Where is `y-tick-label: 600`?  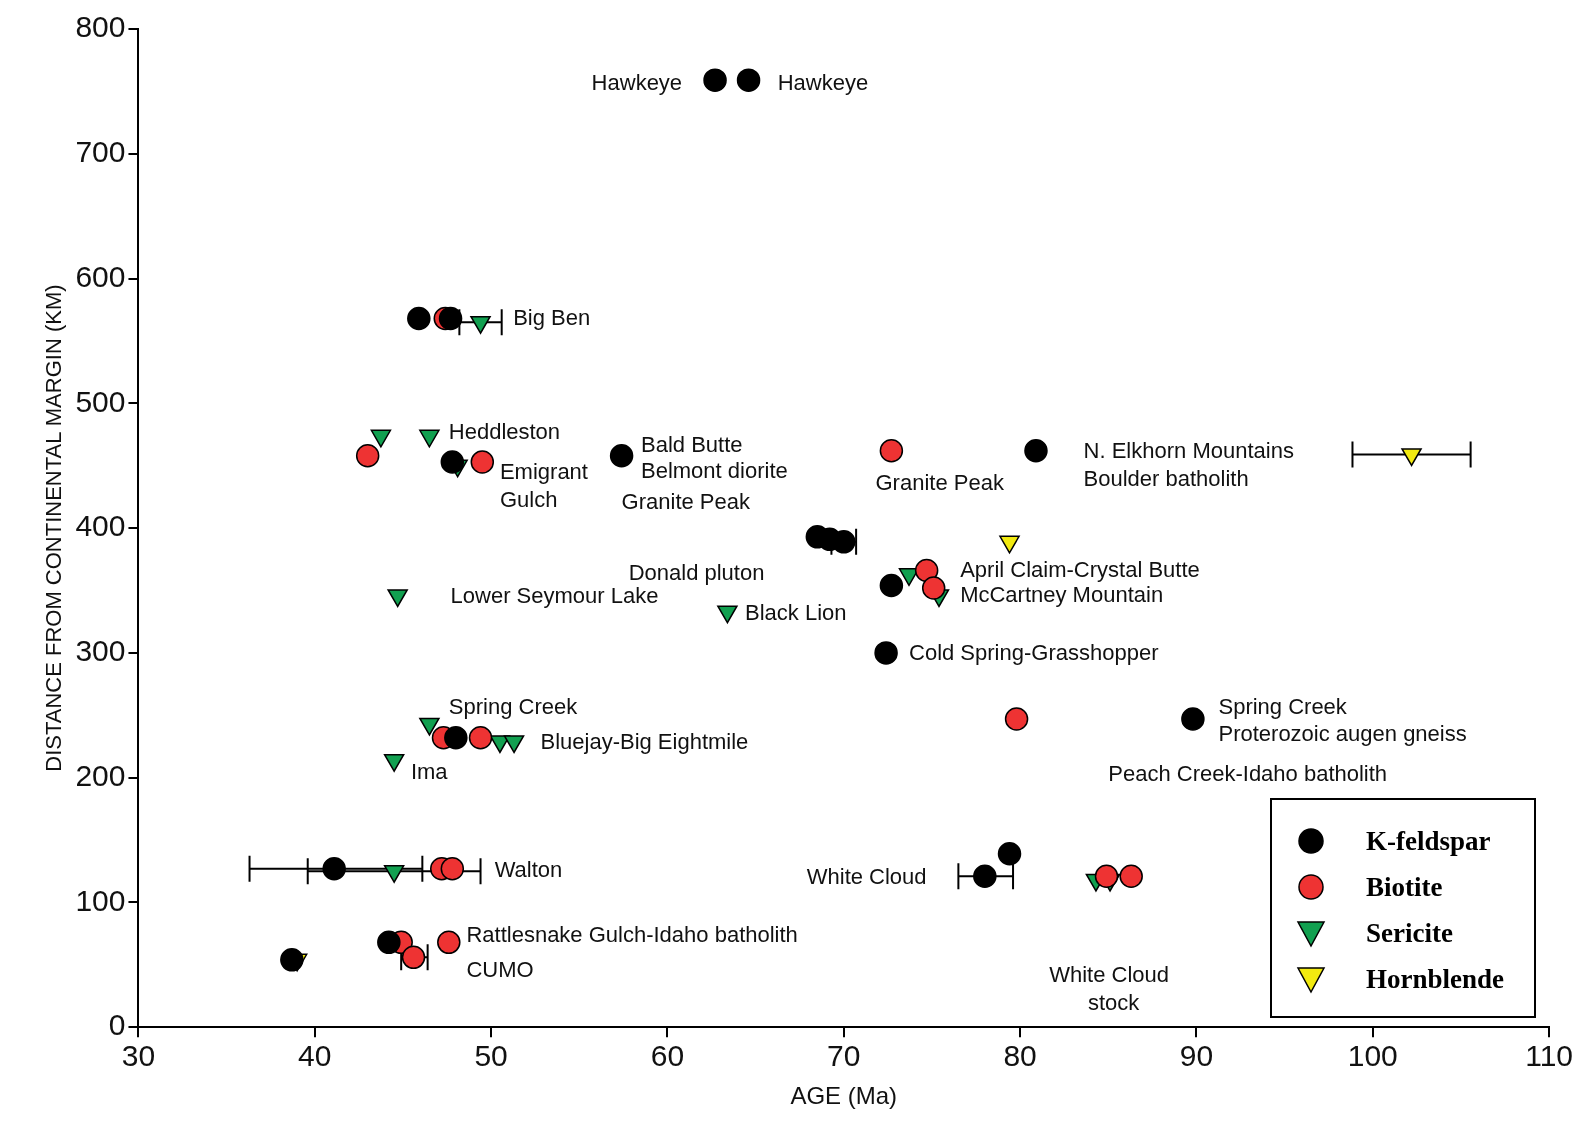 y-tick-label: 600 is located at coordinates (100, 276).